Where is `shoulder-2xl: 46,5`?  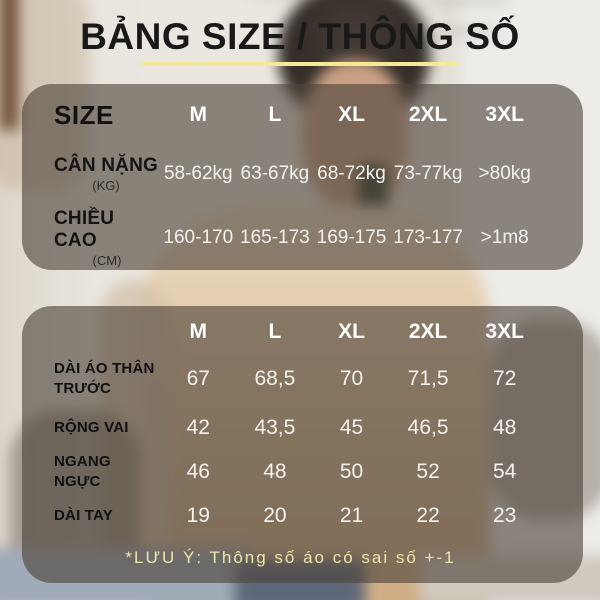
shoulder-2xl: 46,5 is located at coordinates (428, 427).